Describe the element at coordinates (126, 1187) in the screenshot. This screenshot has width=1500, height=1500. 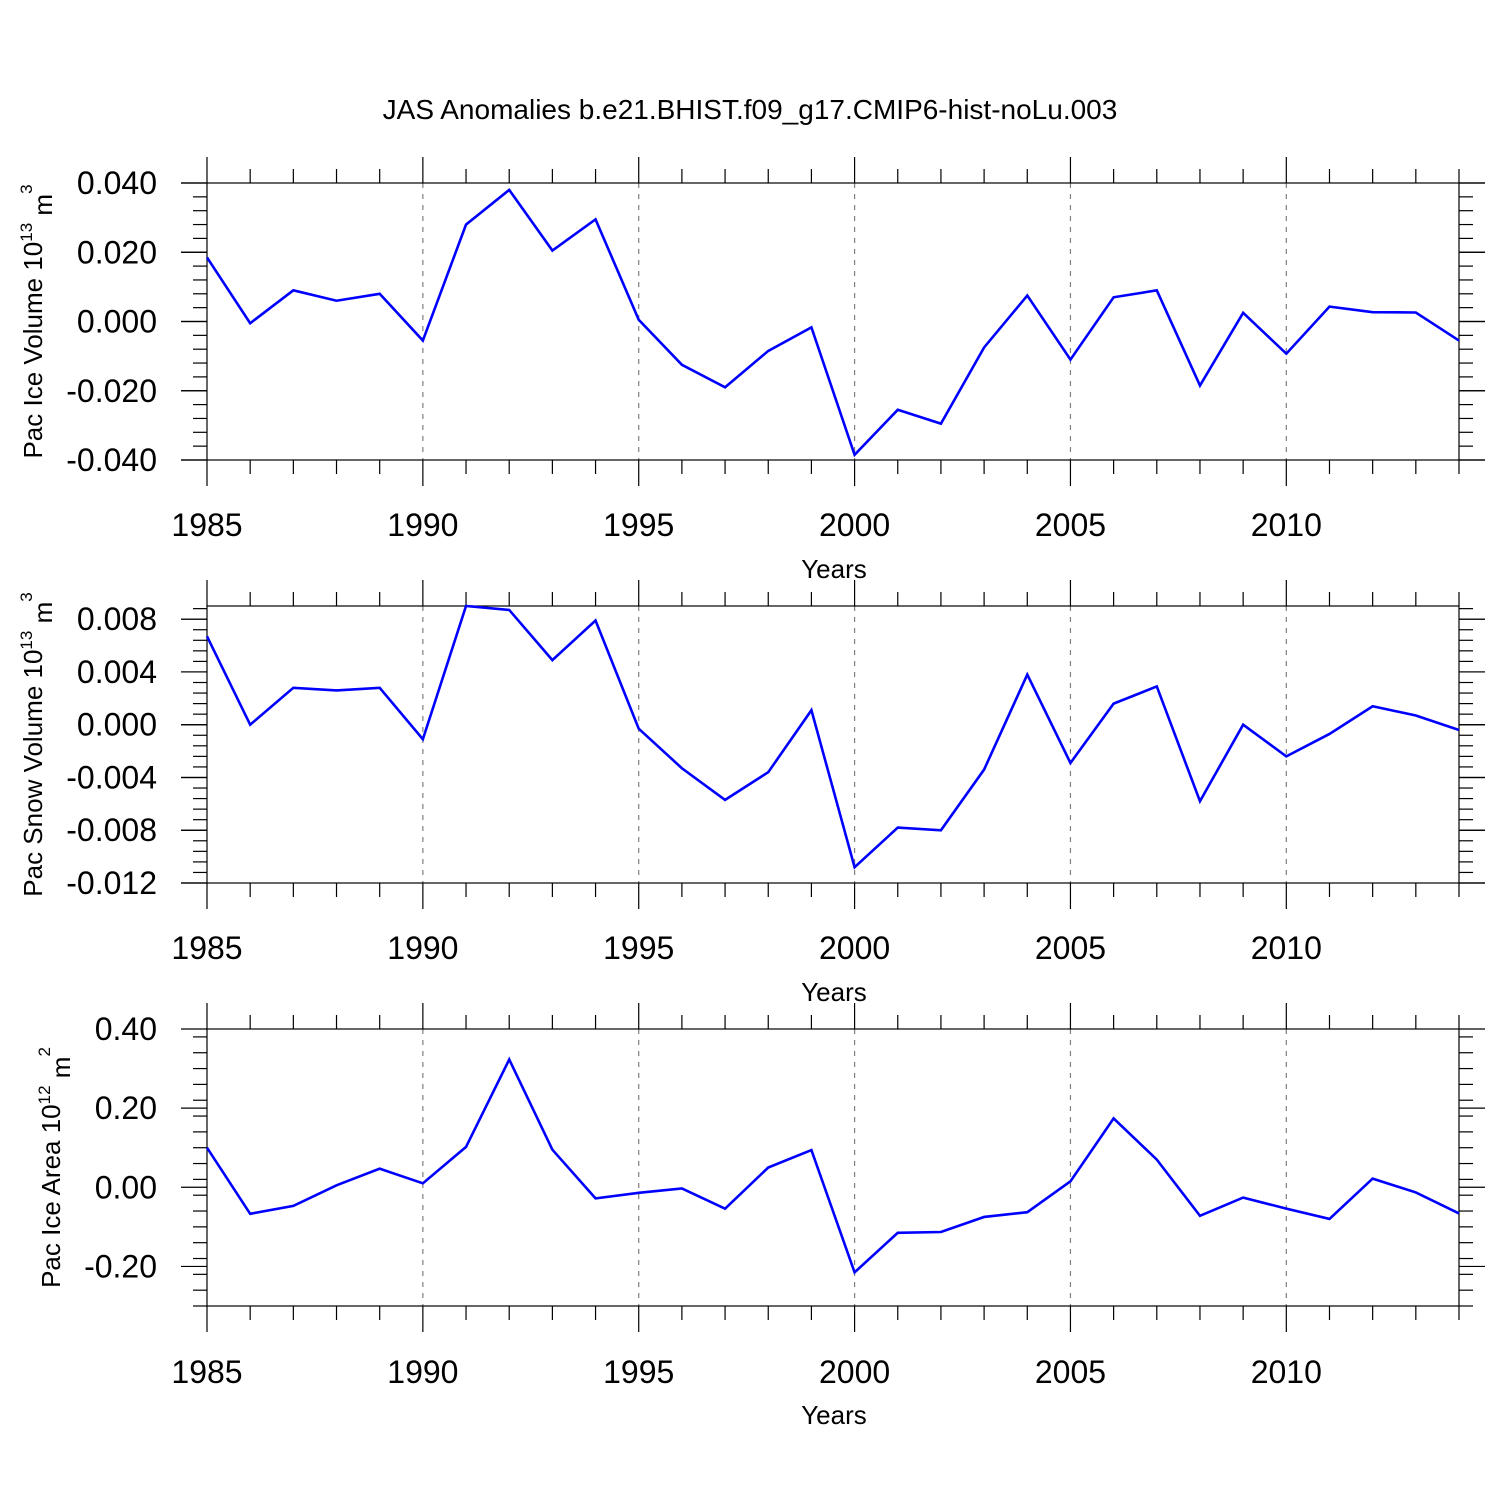
I see `y-tick-label: 0.00` at that location.